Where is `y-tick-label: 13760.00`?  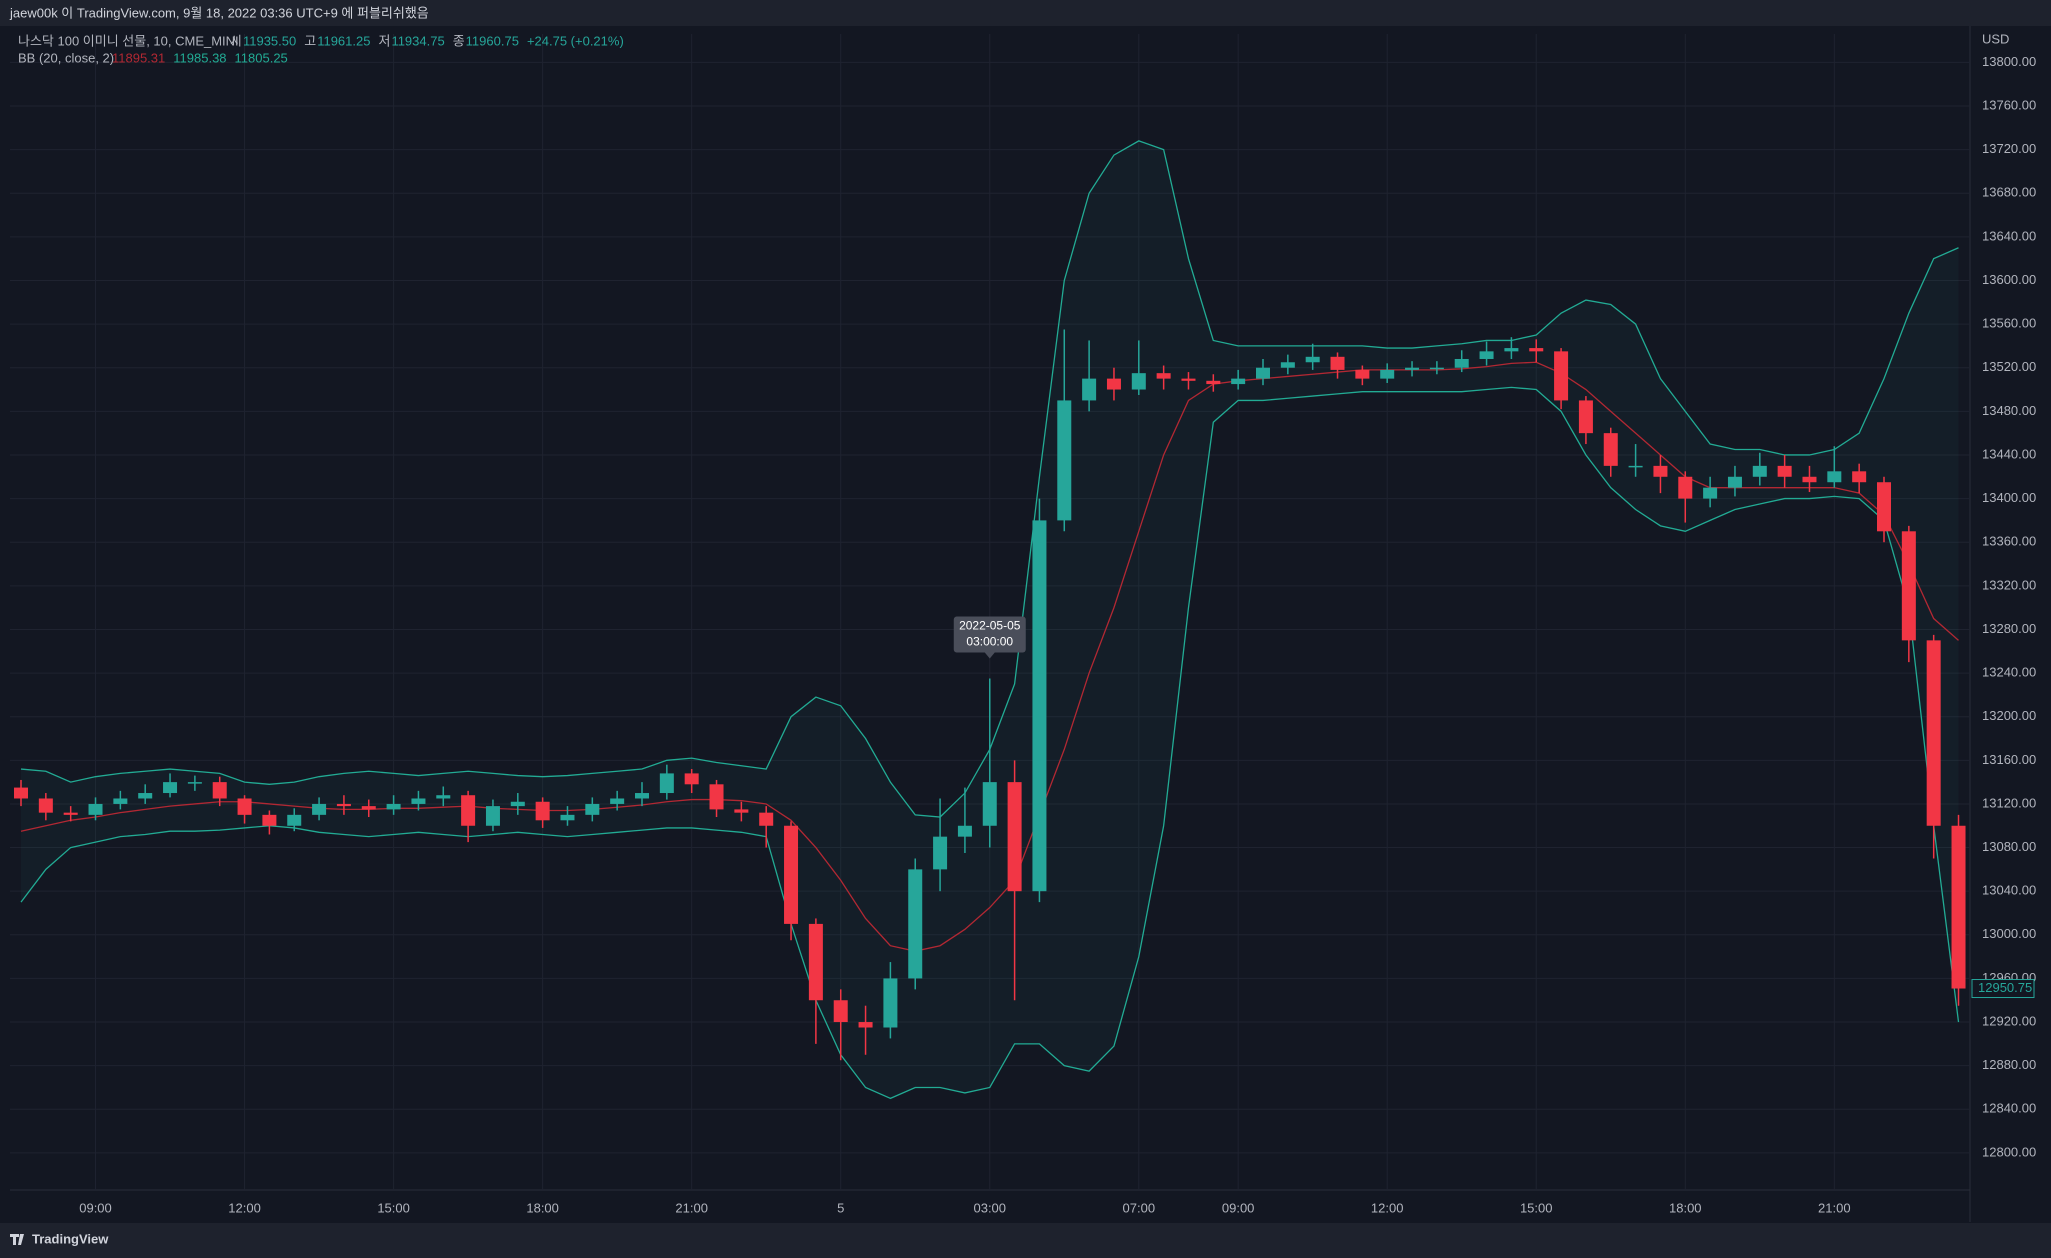
y-tick-label: 13760.00 is located at coordinates (2009, 104).